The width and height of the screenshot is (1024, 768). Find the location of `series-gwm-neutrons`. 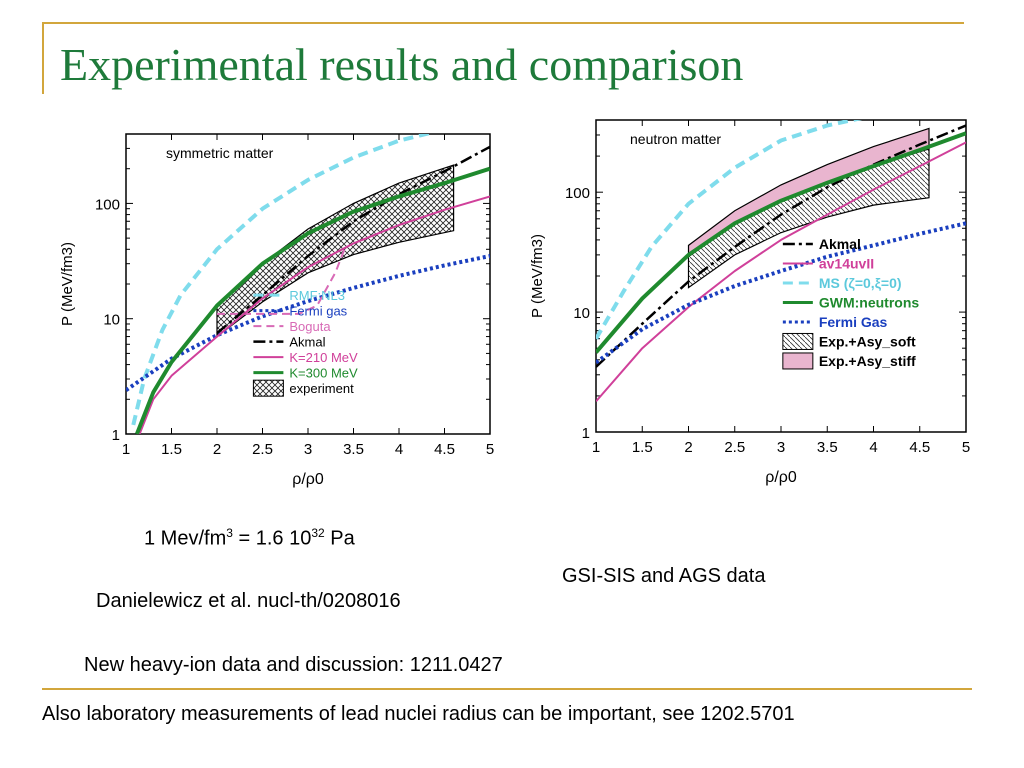

series-gwm-neutrons is located at coordinates (781, 242).